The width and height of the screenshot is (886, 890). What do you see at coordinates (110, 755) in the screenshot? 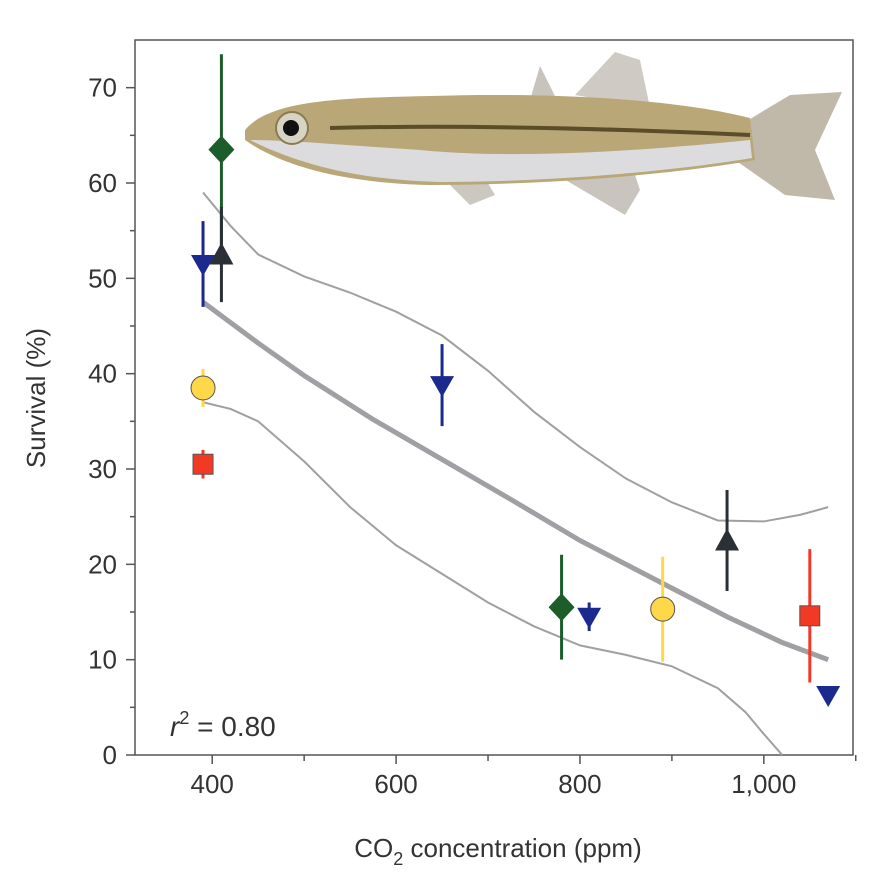
I see `y-tick-label: 0` at bounding box center [110, 755].